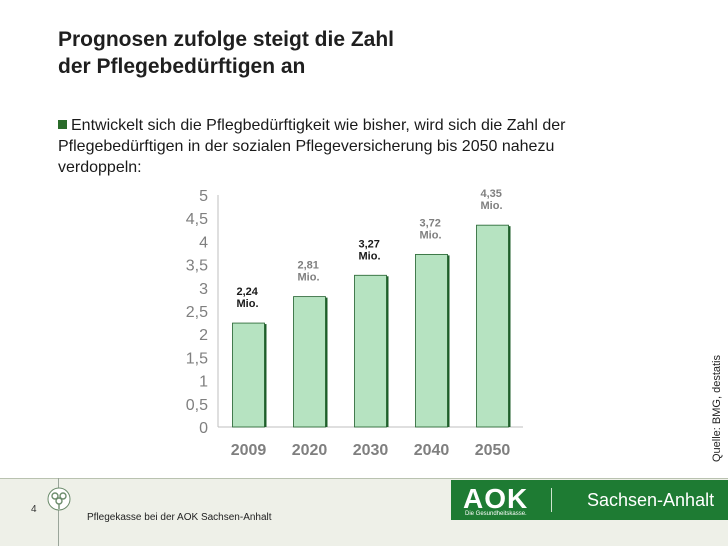  I want to click on footer-divider, so click(364, 478).